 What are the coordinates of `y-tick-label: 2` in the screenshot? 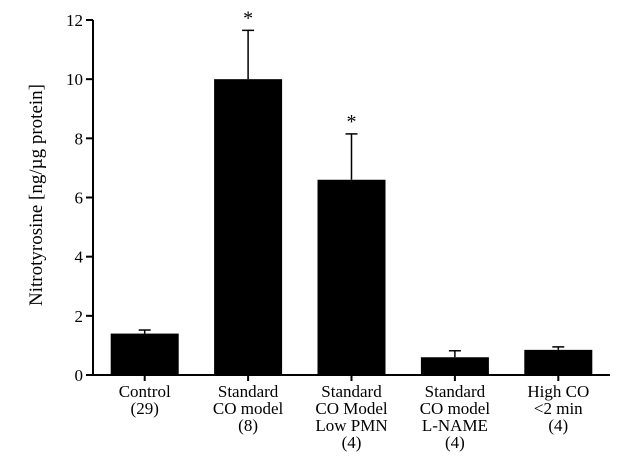 It's located at (79, 316).